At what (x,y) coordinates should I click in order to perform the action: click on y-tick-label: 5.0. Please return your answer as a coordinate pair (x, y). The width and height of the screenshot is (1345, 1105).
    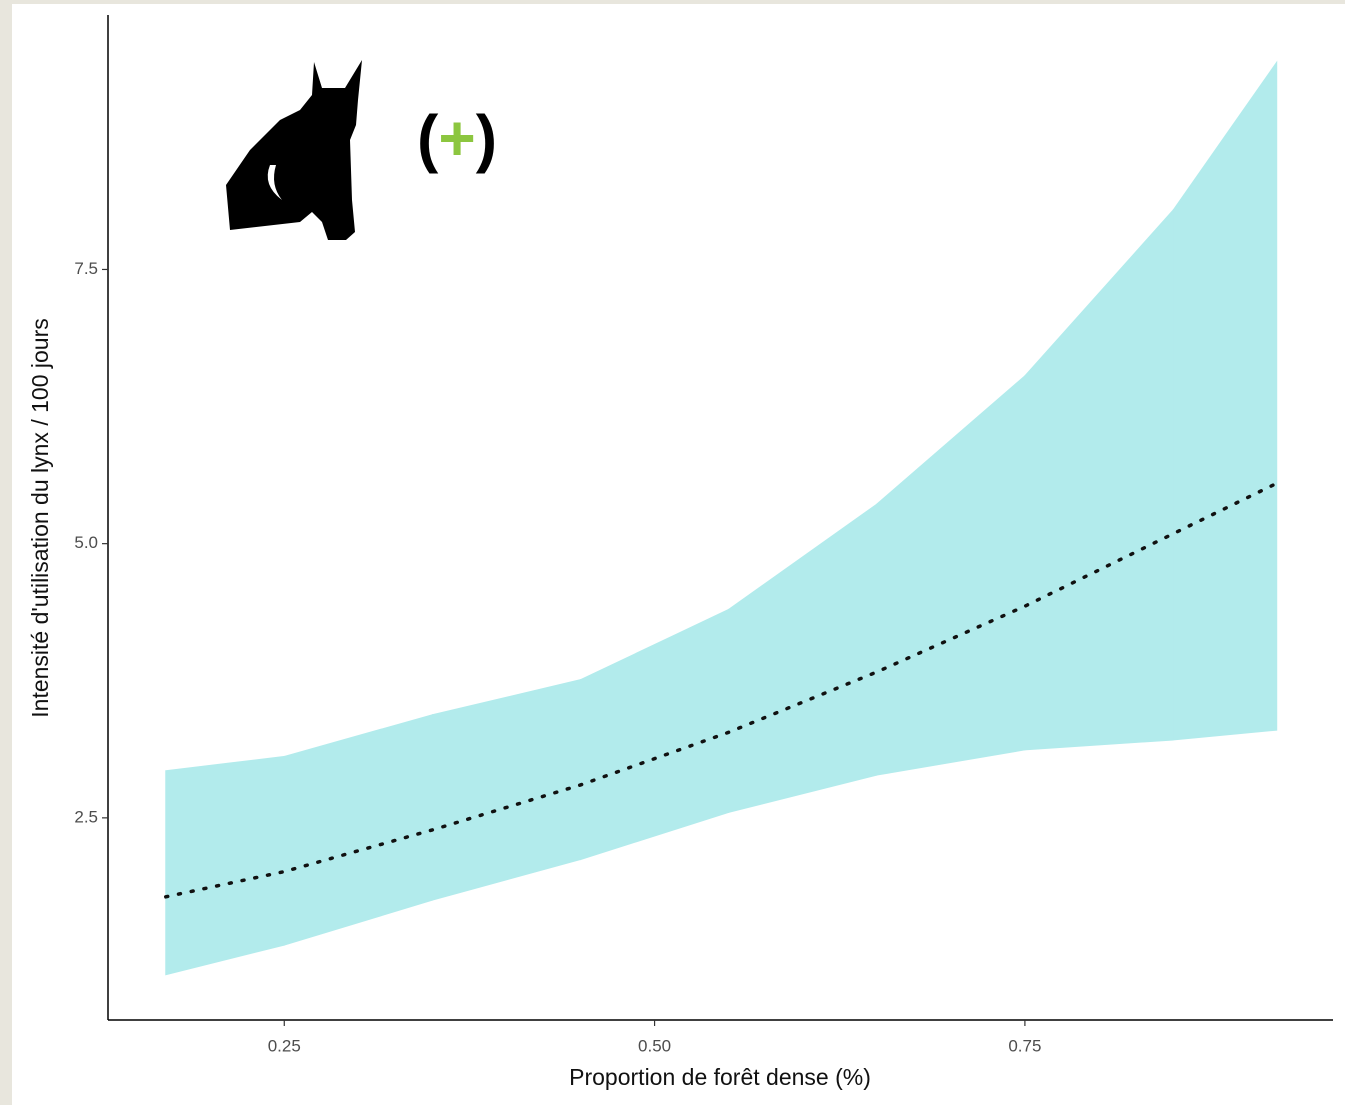
    Looking at the image, I should click on (86, 542).